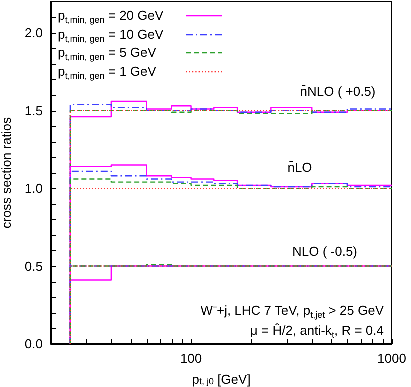 The image size is (411, 387). What do you see at coordinates (221, 379) in the screenshot?
I see `x-axis-title: pt, j0 [GeV]` at bounding box center [221, 379].